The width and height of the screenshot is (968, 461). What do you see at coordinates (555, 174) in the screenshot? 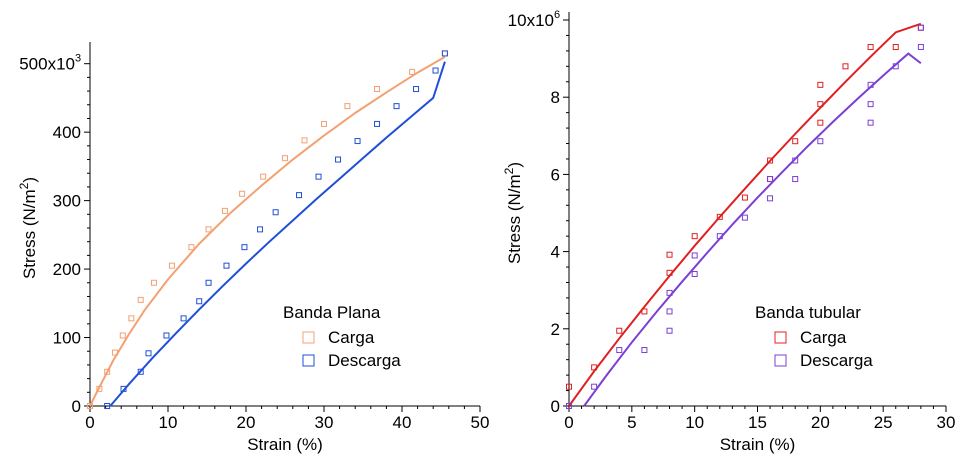
I see `y-tick-label: 6` at bounding box center [555, 174].